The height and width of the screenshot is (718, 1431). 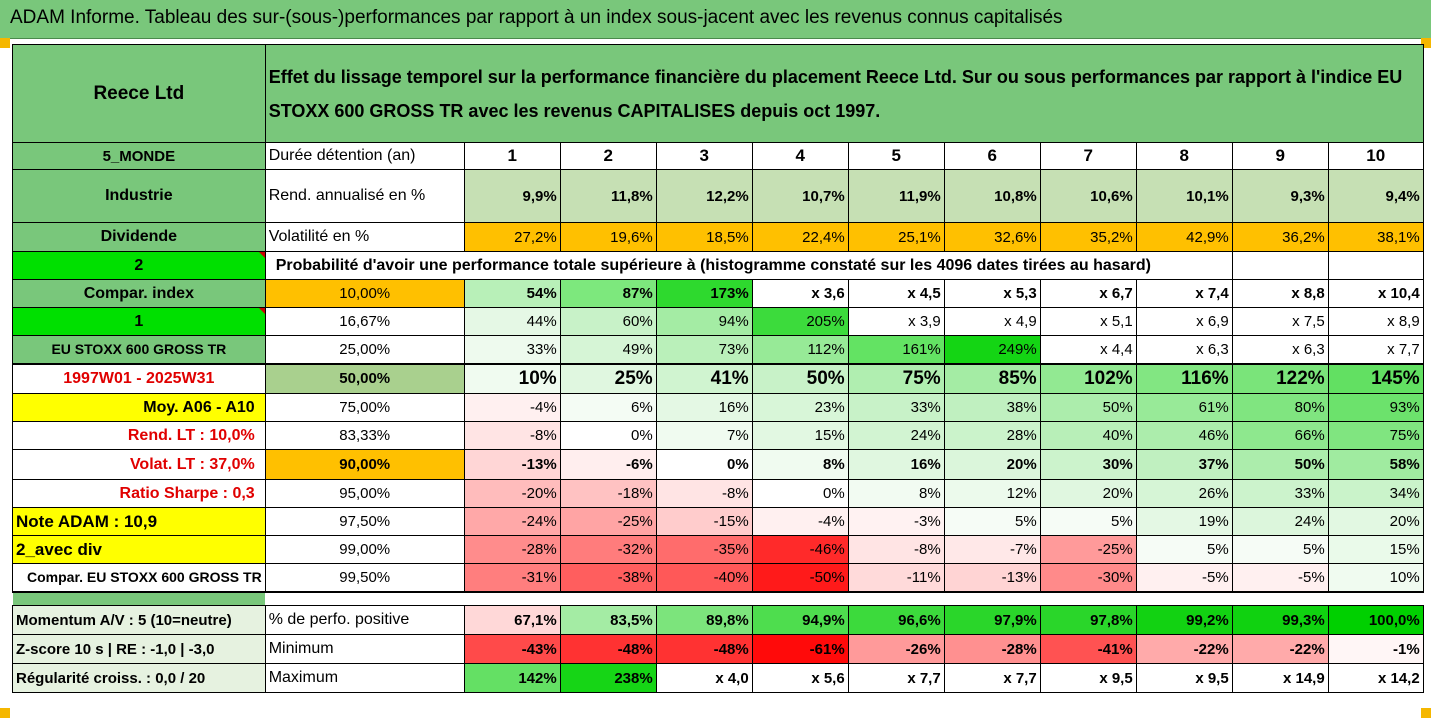 What do you see at coordinates (608, 378) in the screenshot?
I see `cell: 25%` at bounding box center [608, 378].